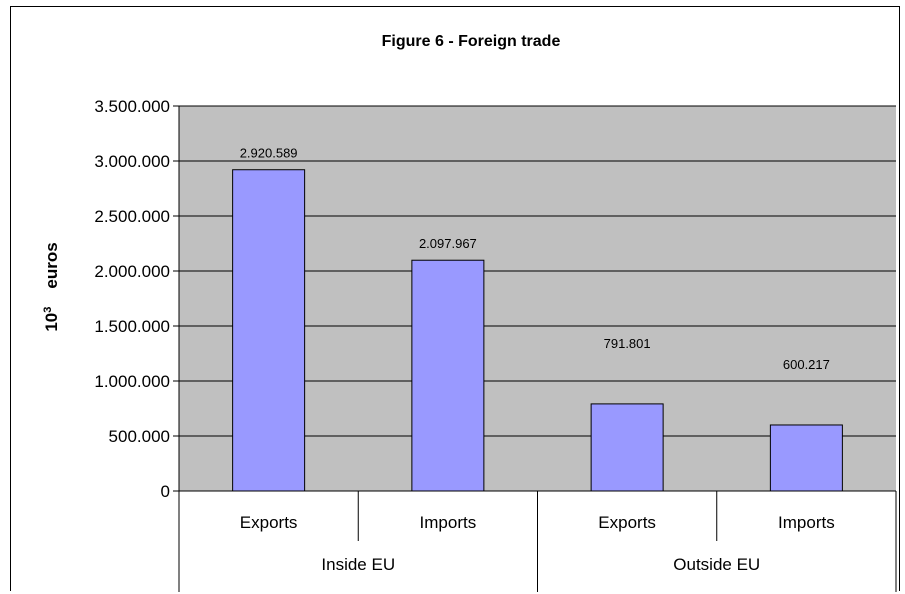  What do you see at coordinates (448, 243) in the screenshot?
I see `data-label: 2.097.967` at bounding box center [448, 243].